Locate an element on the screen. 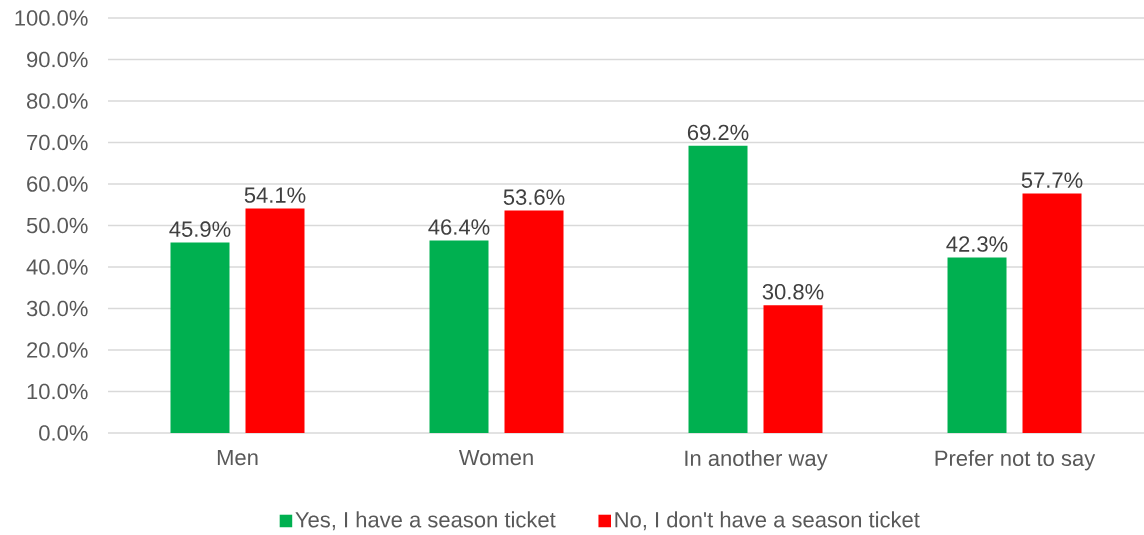 The image size is (1144, 535). x-tick-label: In another way is located at coordinates (756, 460).